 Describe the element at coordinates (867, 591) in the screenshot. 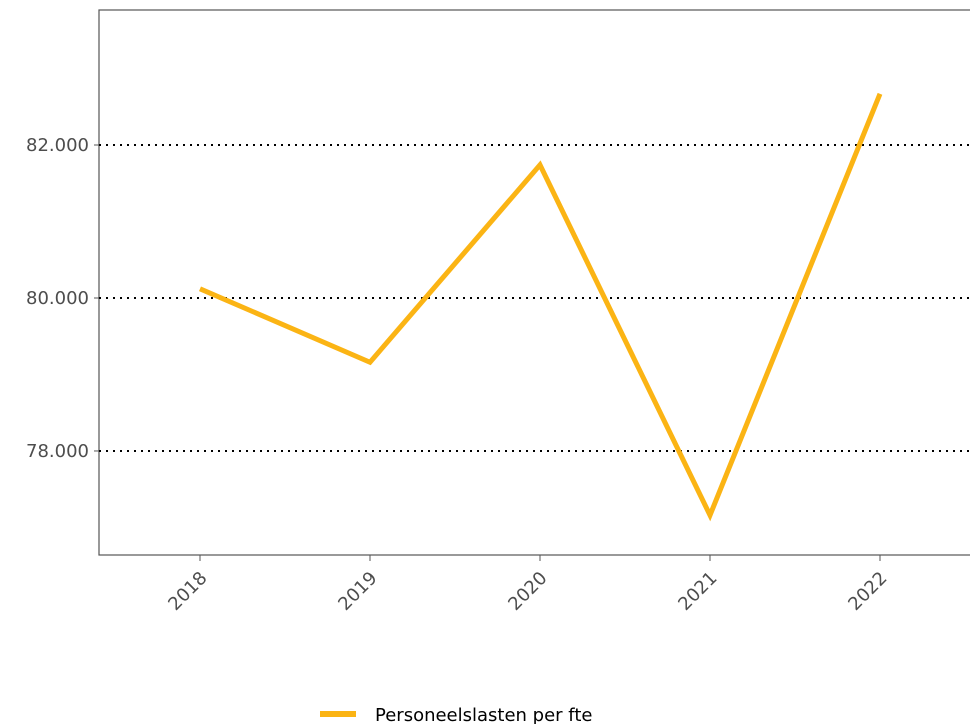

I see `x-tick-label: 2022` at that location.